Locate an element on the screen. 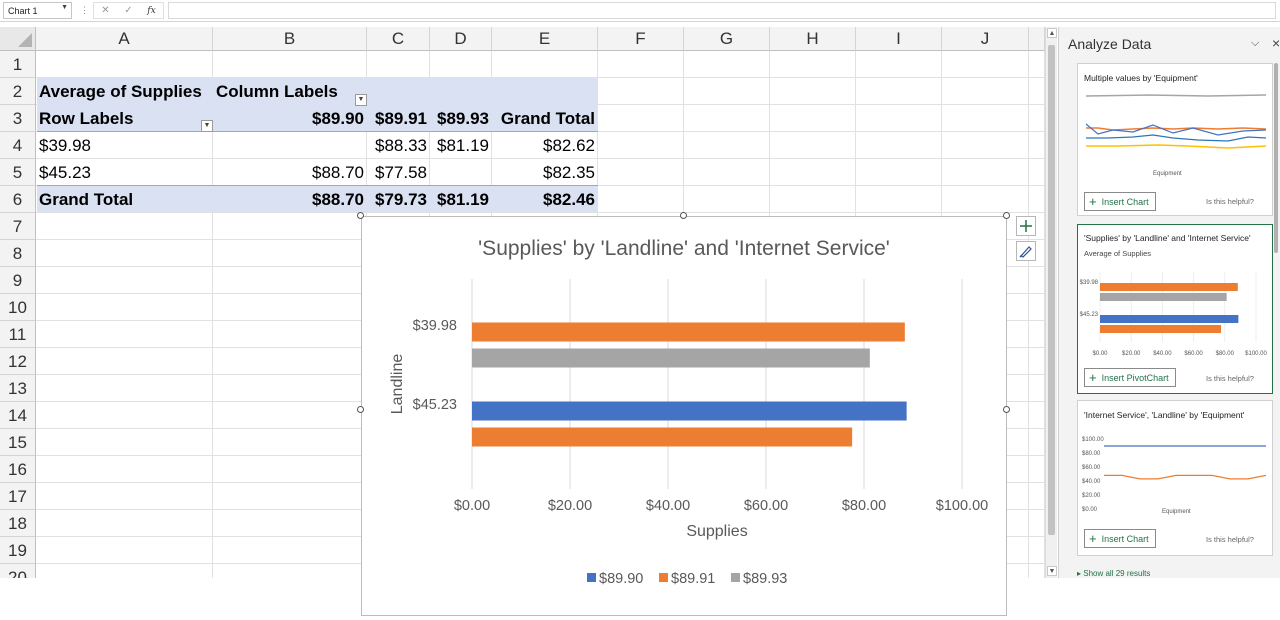 The height and width of the screenshot is (620, 1280). column-header-a: A is located at coordinates (124, 39).